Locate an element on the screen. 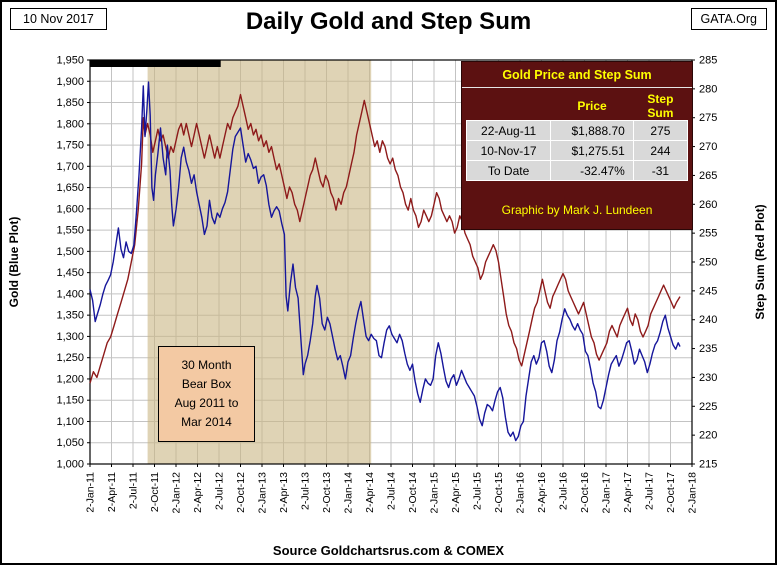 The image size is (777, 565). x-tick-label: 2-Oct-14 is located at coordinates (413, 492).